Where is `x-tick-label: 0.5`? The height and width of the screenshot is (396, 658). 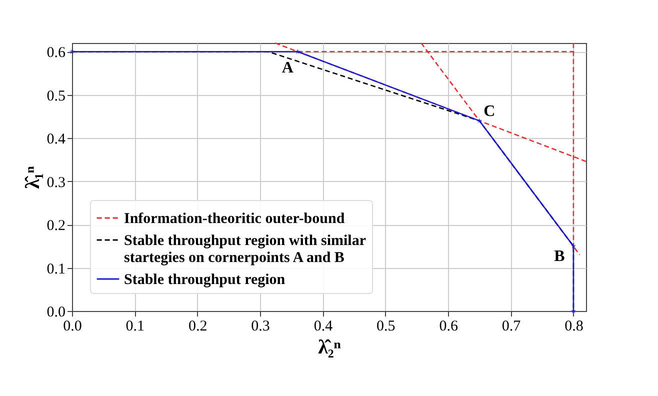 x-tick-label: 0.5 is located at coordinates (386, 326).